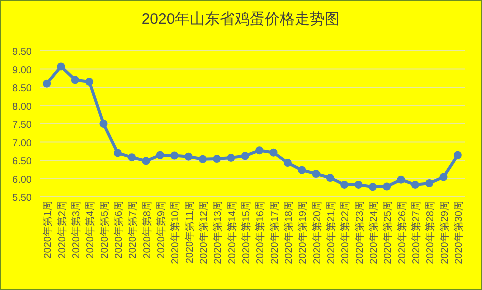 The width and height of the screenshot is (482, 290). I want to click on x-tick-label: 2020年第19周, so click(303, 232).